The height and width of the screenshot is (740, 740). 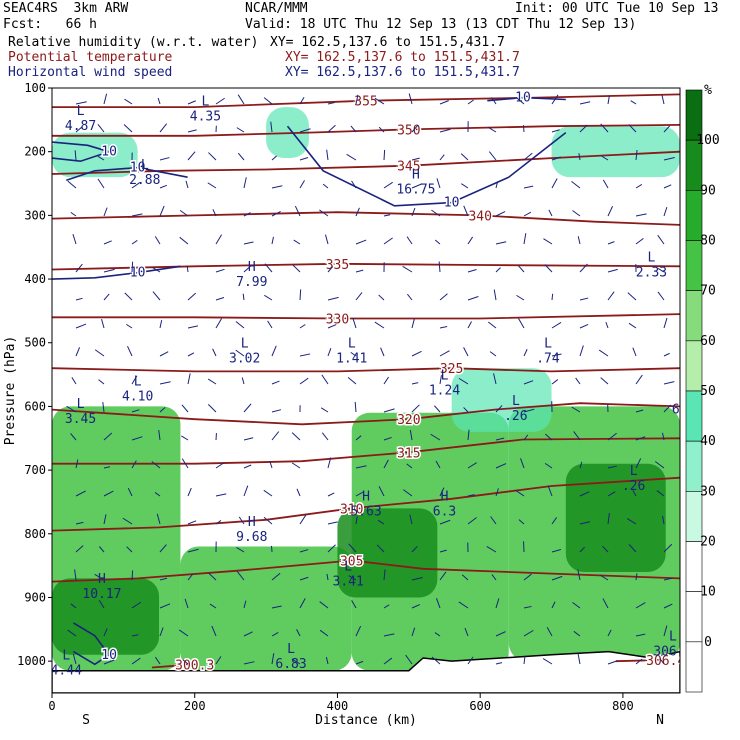 What do you see at coordinates (348, 581) in the screenshot?
I see `wind-extremum-value: 3.41` at bounding box center [348, 581].